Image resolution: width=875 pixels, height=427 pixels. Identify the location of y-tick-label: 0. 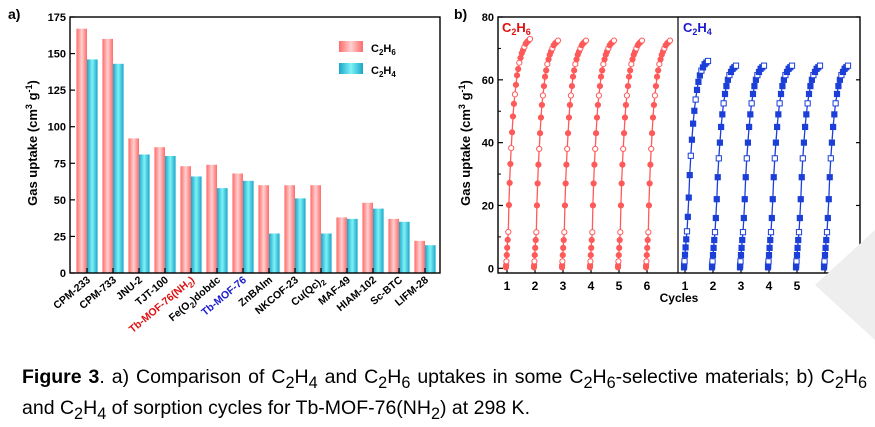
(63, 274).